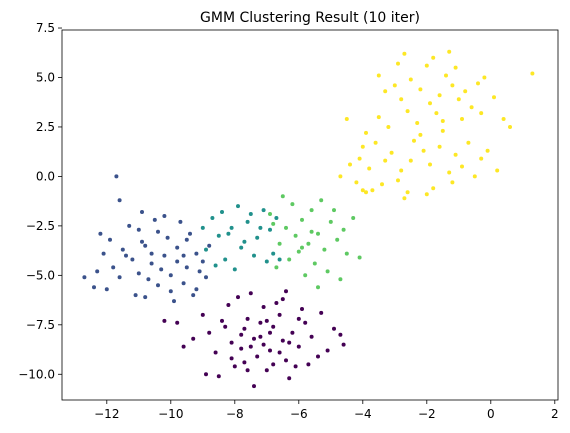 The width and height of the screenshot is (570, 433). I want to click on y-tick-label: 0.0, so click(45, 176).